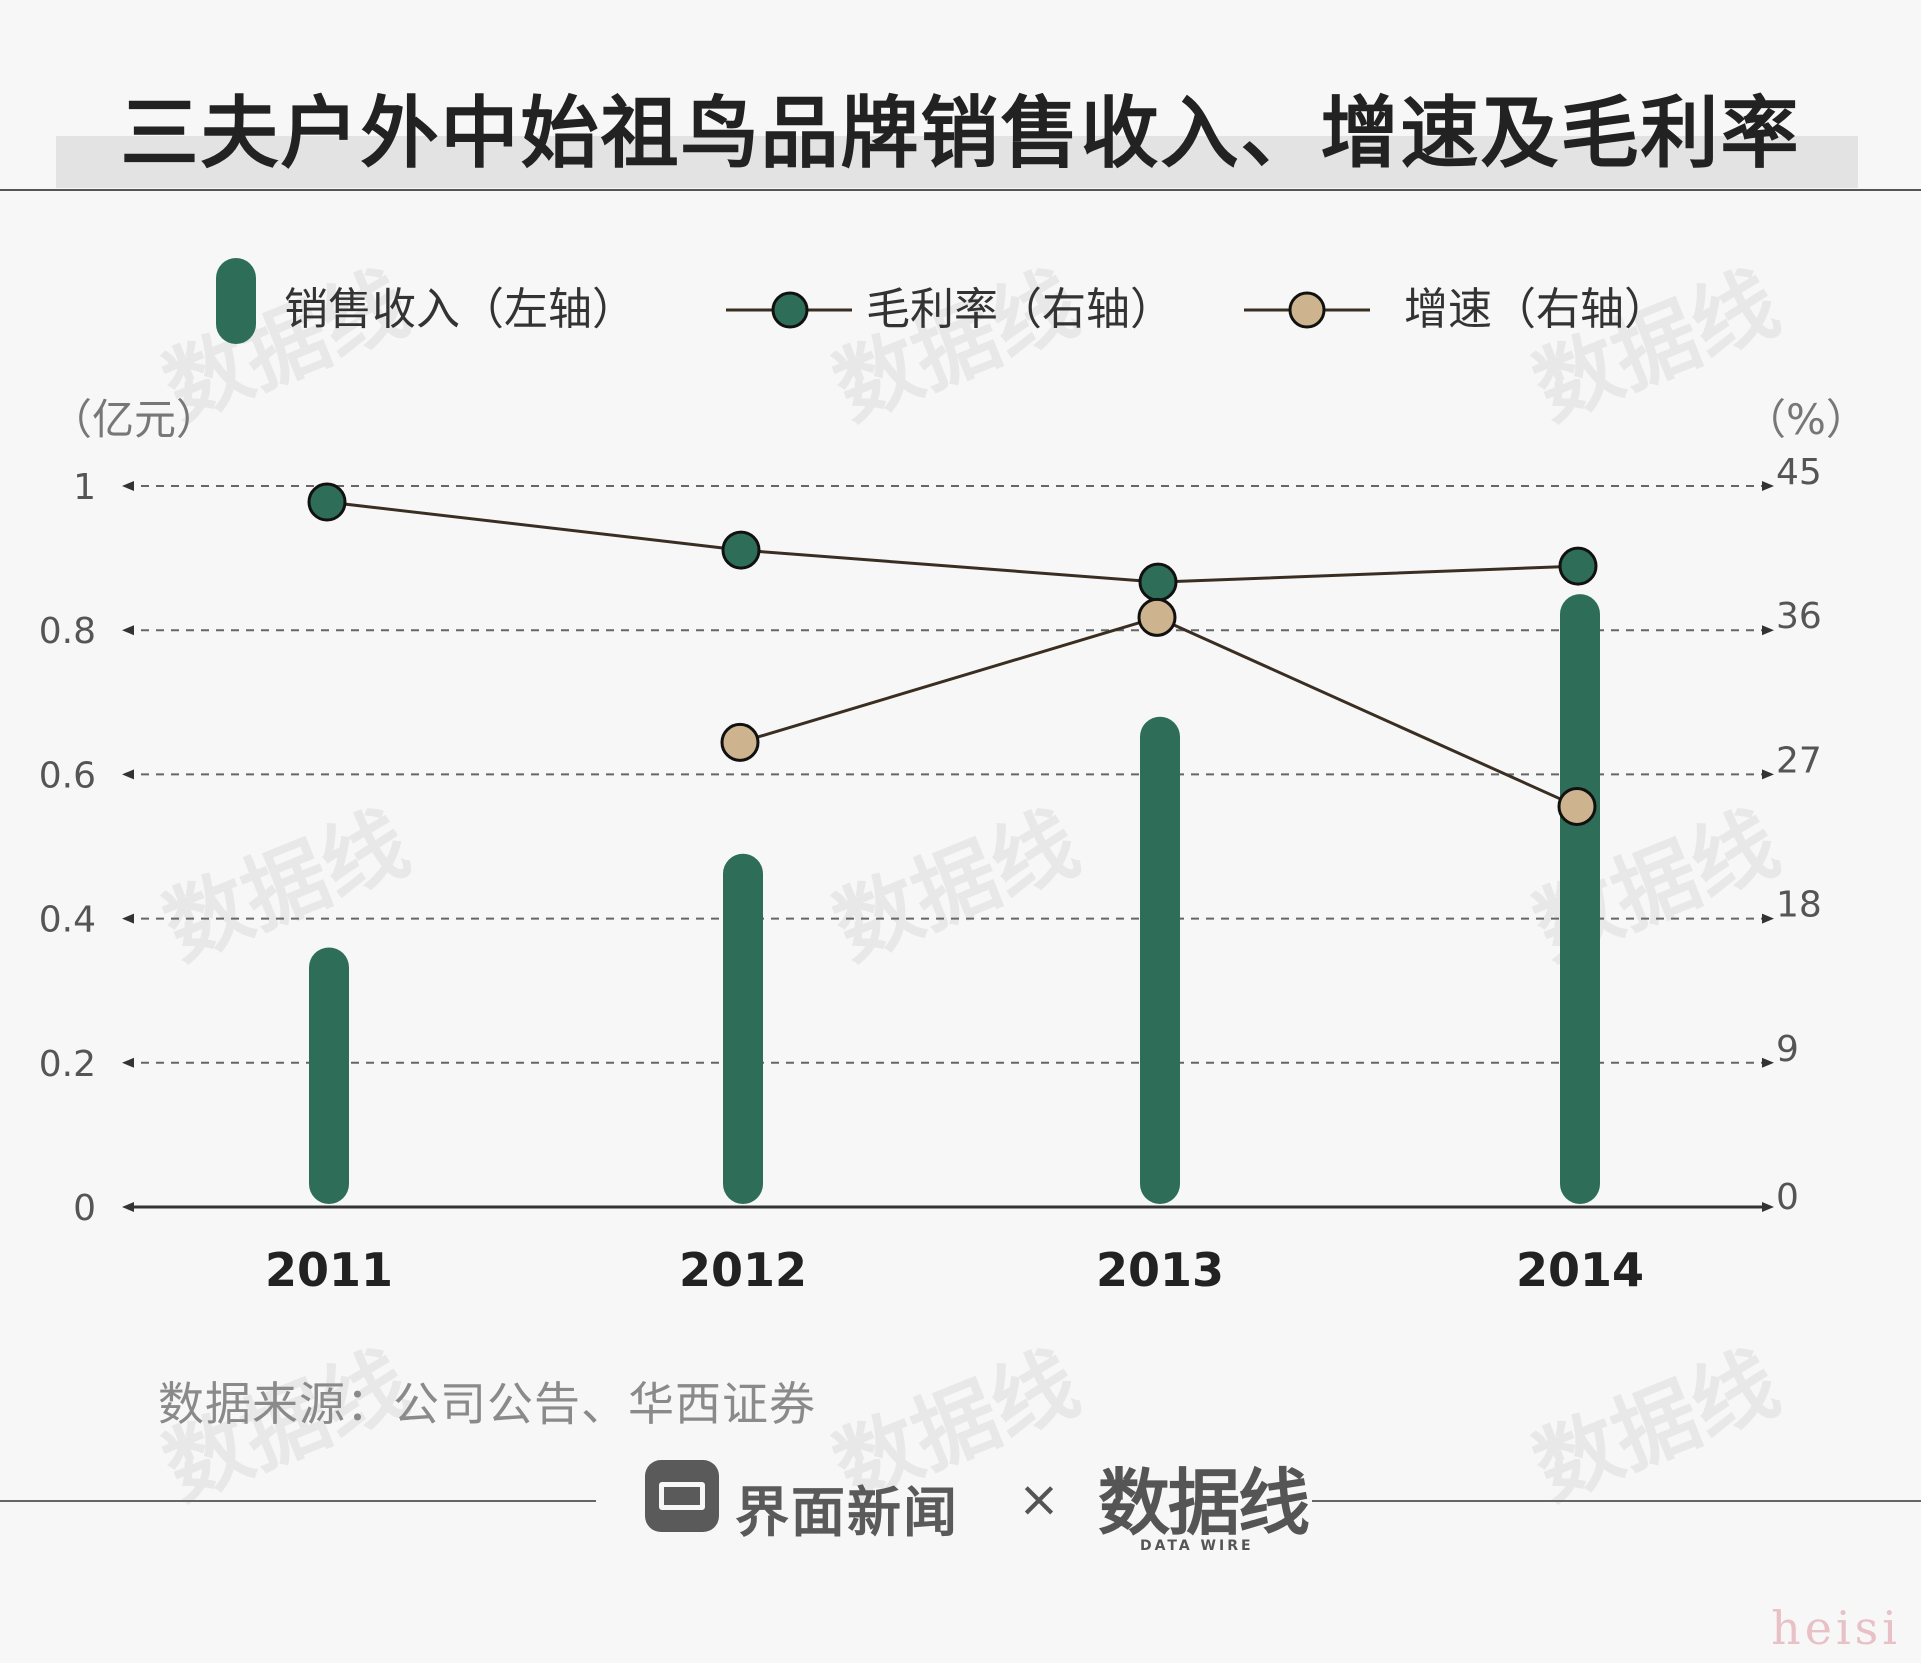  I want to click on right-tick-label: 0, so click(1787, 1197).